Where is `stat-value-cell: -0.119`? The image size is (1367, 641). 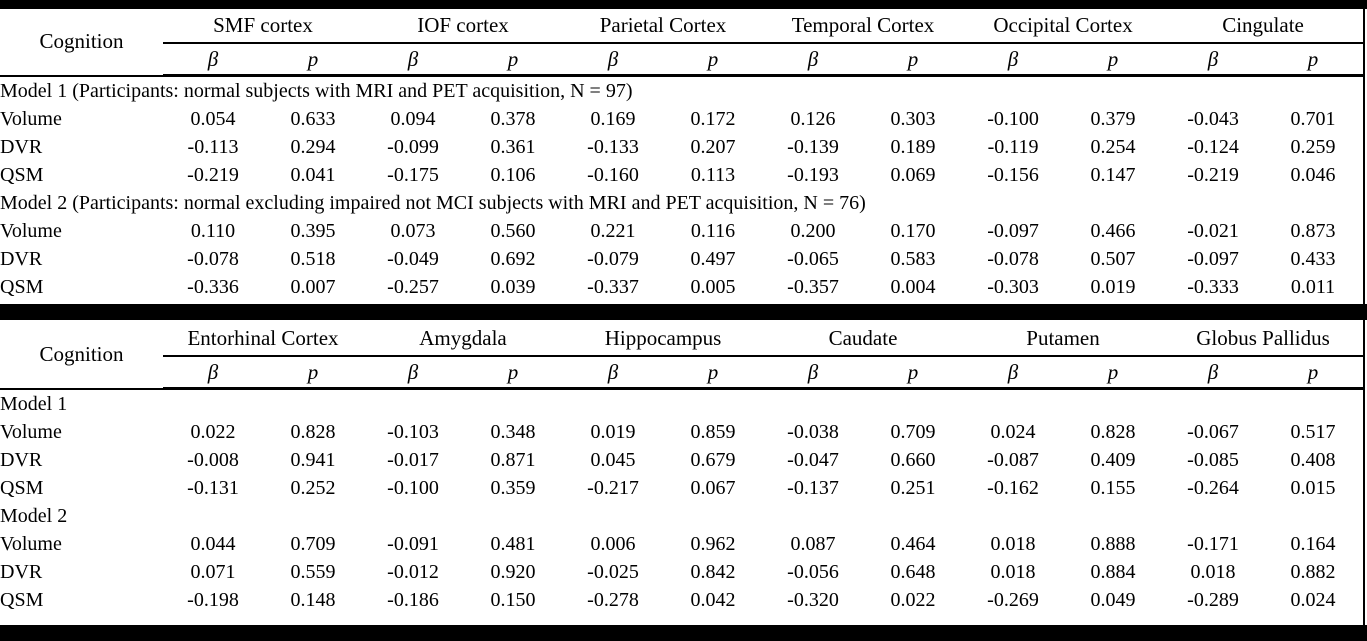
stat-value-cell: -0.119 is located at coordinates (1013, 147).